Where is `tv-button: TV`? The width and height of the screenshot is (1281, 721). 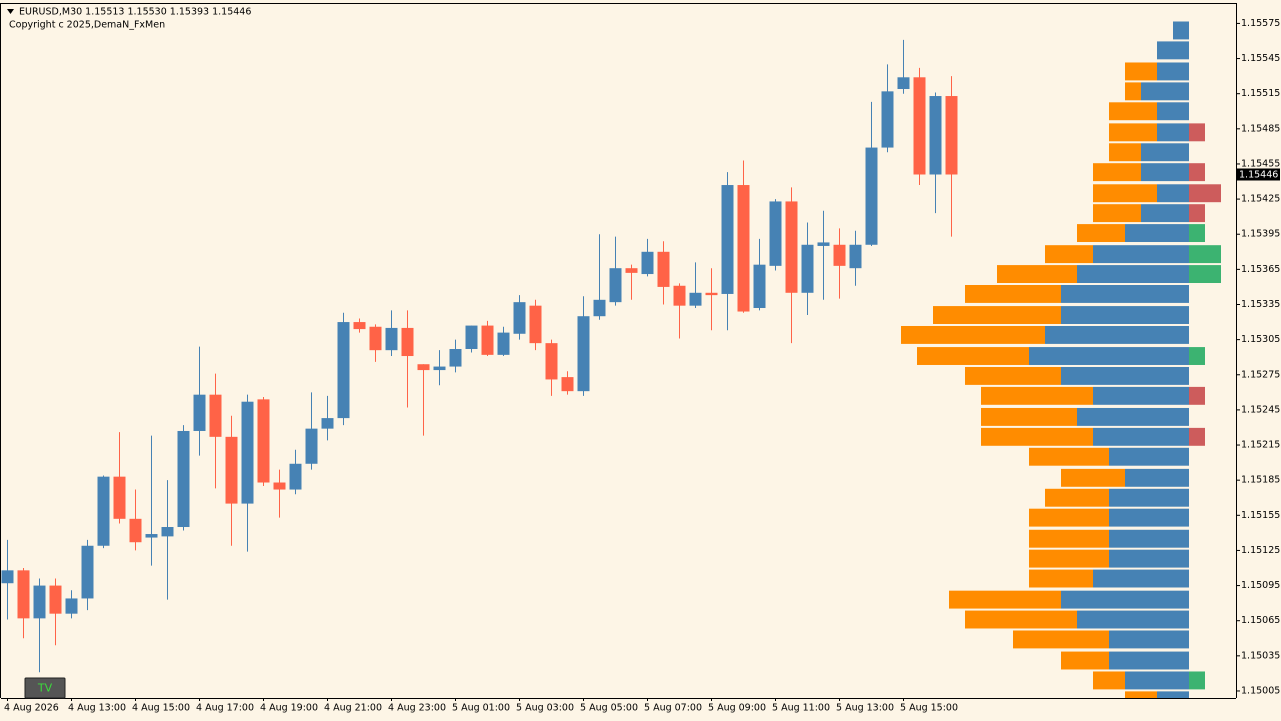 tv-button: TV is located at coordinates (45, 688).